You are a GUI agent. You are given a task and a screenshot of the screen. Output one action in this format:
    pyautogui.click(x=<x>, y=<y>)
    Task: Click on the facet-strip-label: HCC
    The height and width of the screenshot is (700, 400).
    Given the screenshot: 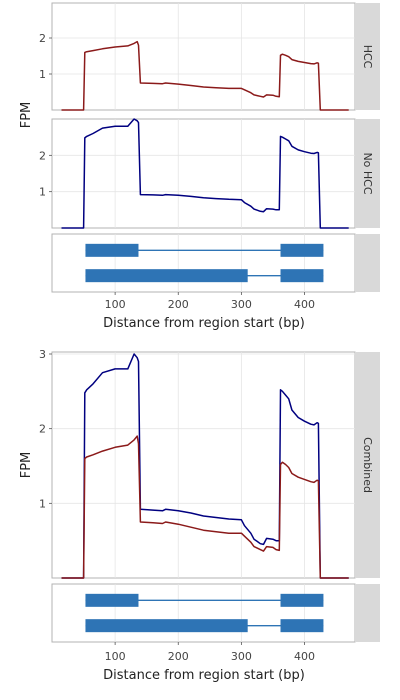 What is the action you would take?
    pyautogui.click(x=367, y=57)
    